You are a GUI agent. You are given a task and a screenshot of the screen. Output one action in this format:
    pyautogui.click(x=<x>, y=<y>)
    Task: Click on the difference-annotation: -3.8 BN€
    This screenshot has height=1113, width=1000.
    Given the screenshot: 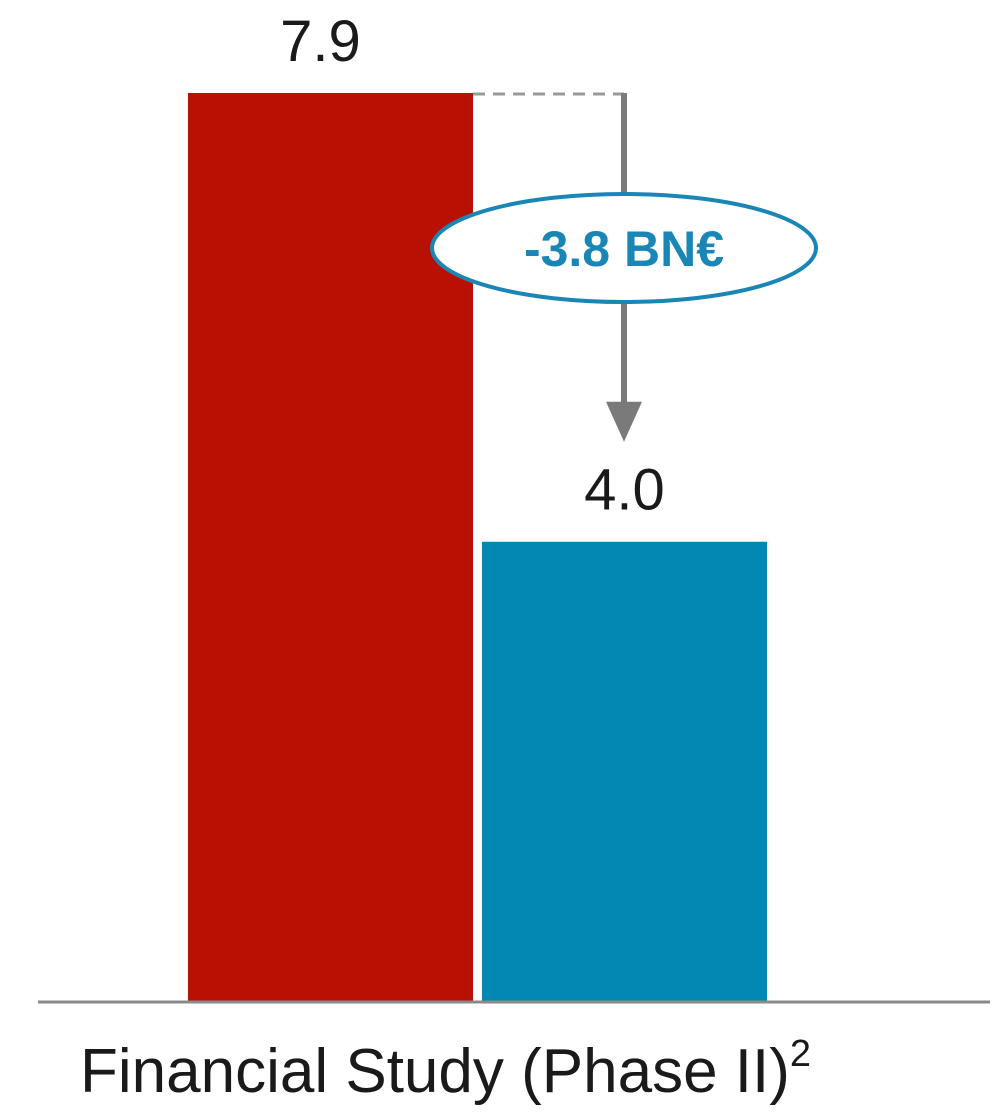 What is the action you would take?
    pyautogui.click(x=624, y=248)
    